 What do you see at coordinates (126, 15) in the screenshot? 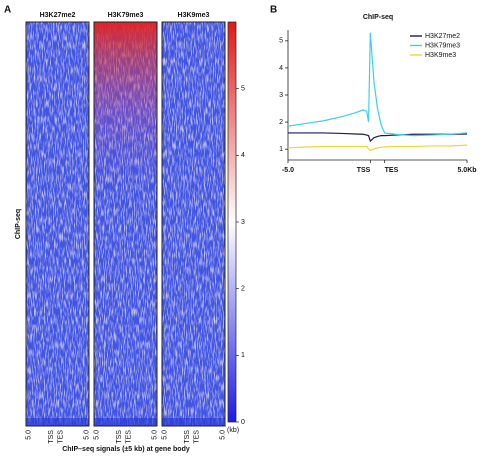
I see `panel-heading: H3K79me3` at bounding box center [126, 15].